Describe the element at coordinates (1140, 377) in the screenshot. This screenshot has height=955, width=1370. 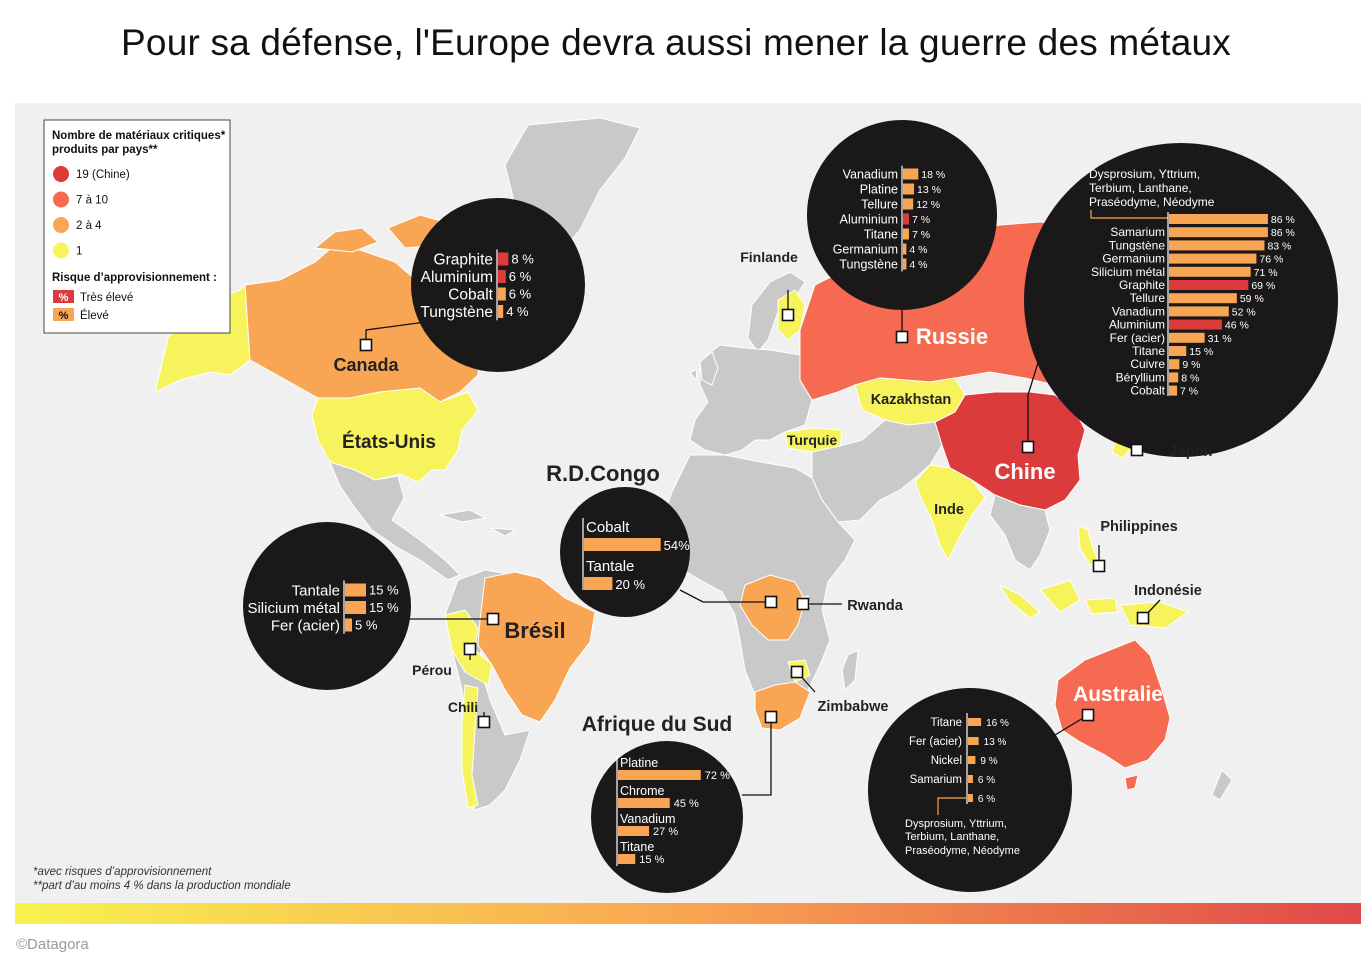
I see `bar-name: Béryllium` at that location.